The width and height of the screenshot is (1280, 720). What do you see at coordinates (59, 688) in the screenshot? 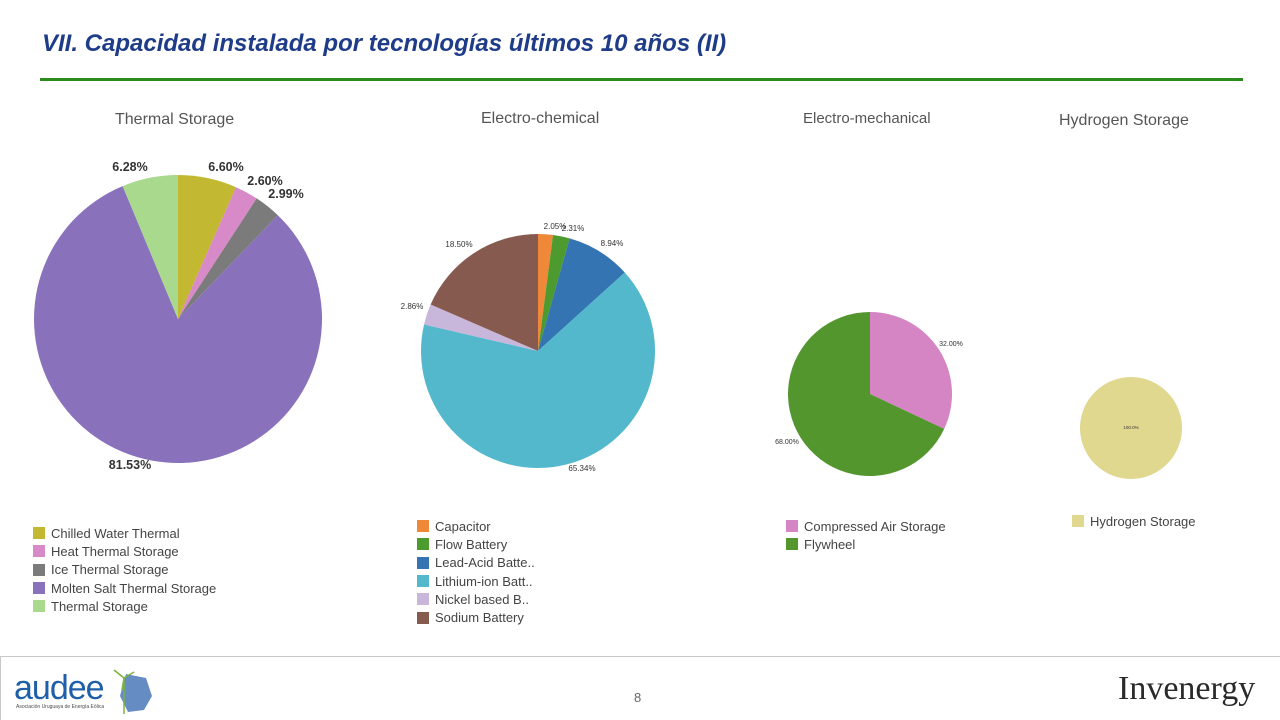
I see `audee-wordmark: audee` at bounding box center [59, 688].